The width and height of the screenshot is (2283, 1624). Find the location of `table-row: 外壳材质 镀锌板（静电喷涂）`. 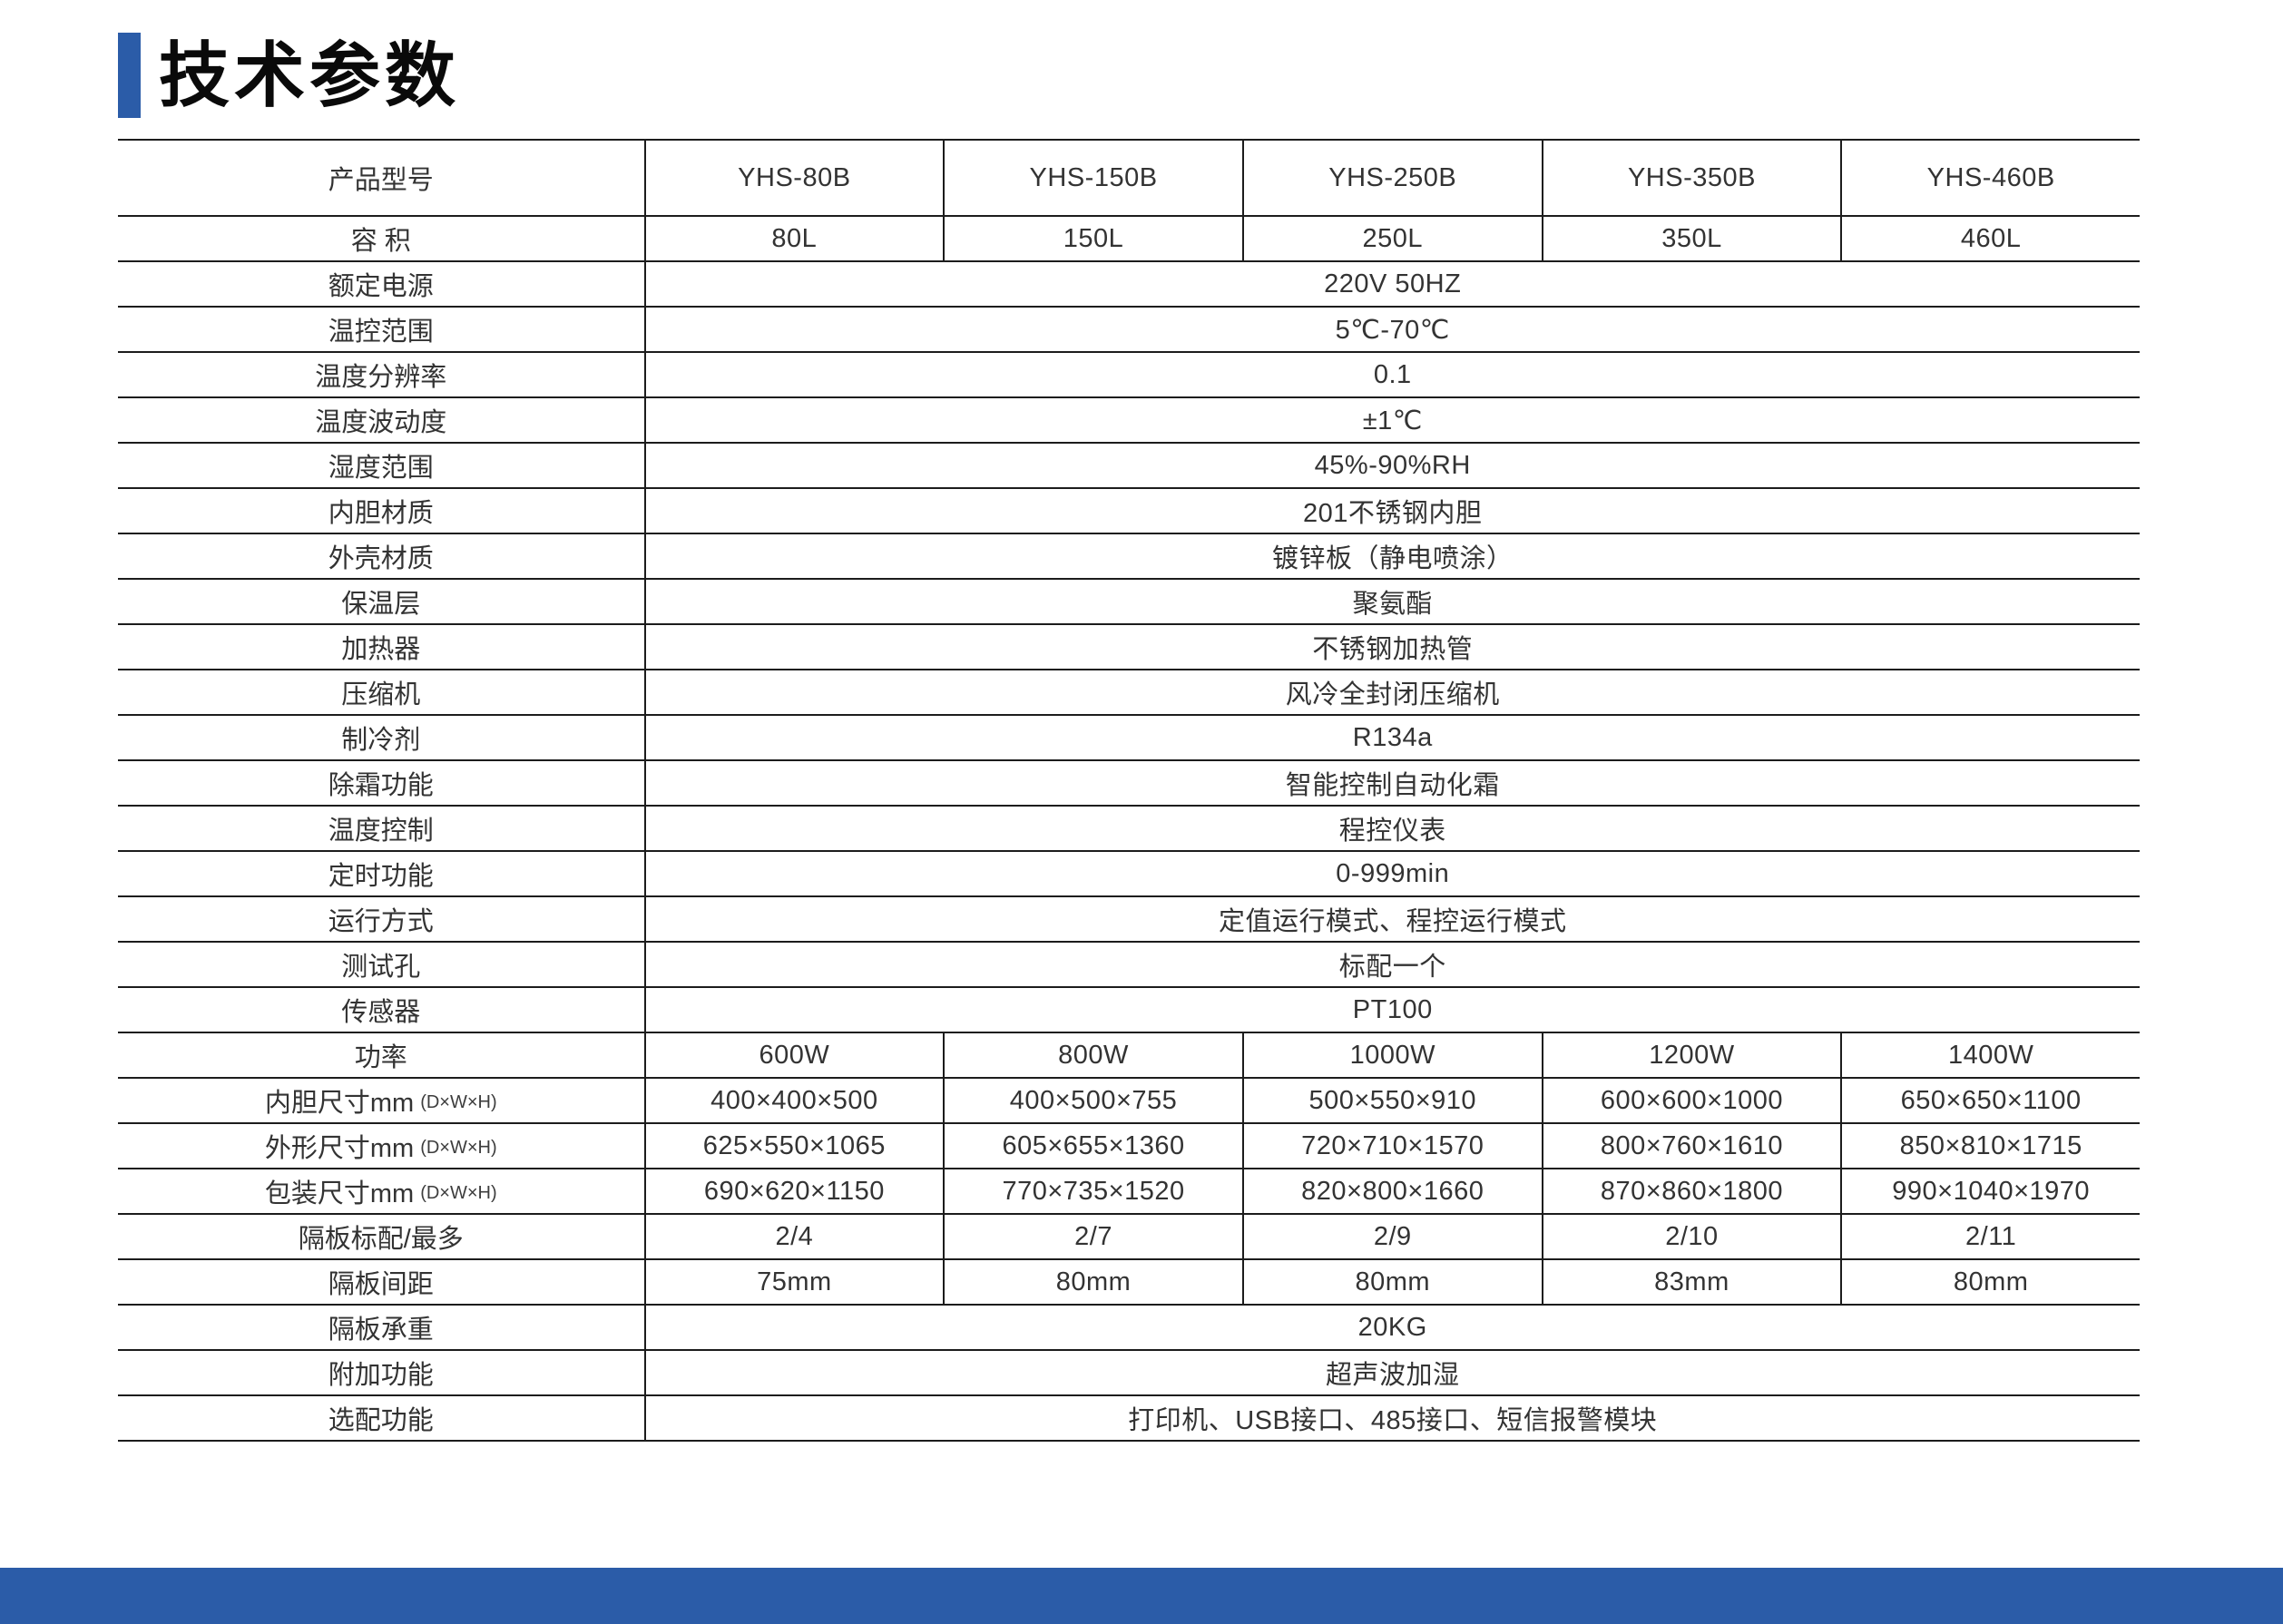

table-row: 外壳材质 镀锌板（静电喷涂） is located at coordinates (1129, 557).